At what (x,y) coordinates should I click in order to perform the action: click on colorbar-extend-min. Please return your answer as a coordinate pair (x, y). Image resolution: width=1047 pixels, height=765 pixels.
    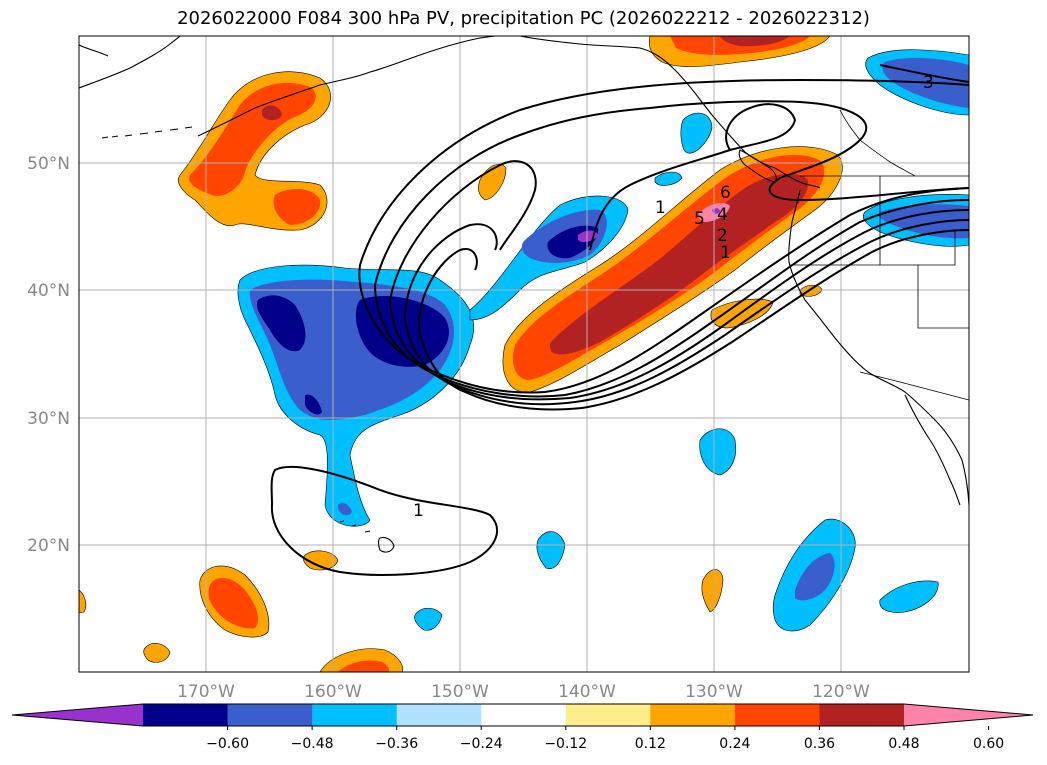
    Looking at the image, I should click on (77, 715).